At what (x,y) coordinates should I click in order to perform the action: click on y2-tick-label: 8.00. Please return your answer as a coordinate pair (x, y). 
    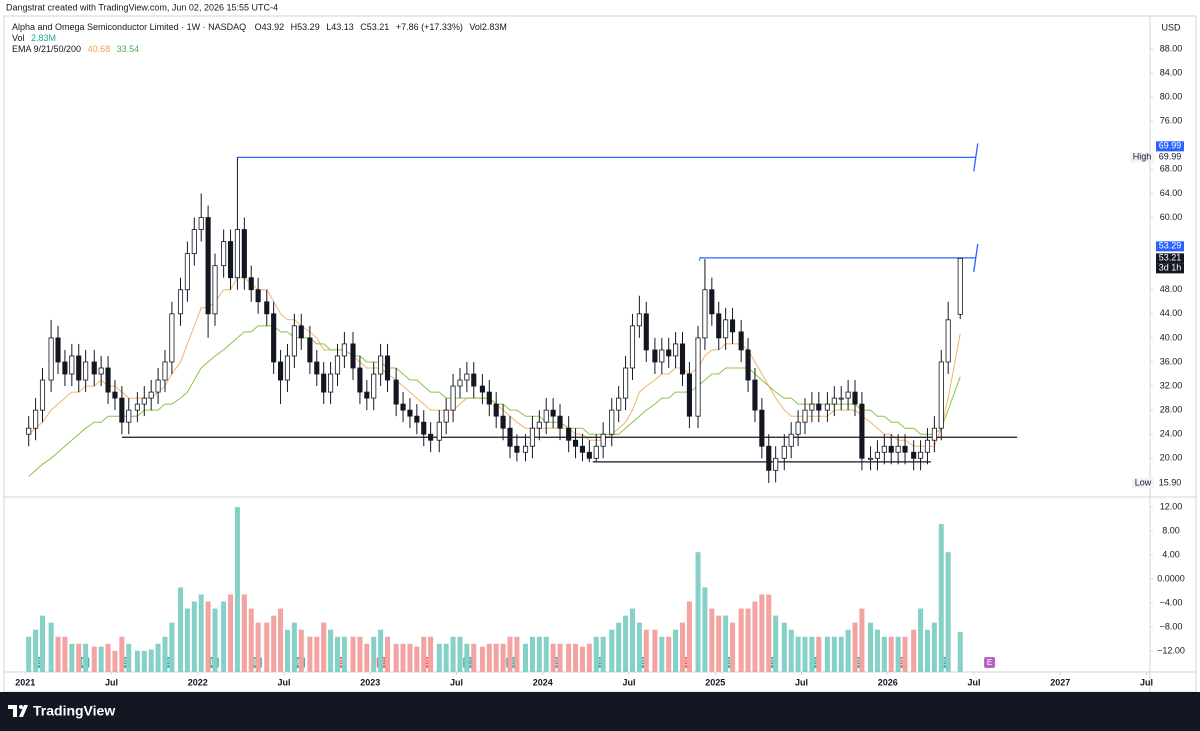
    Looking at the image, I should click on (1171, 530).